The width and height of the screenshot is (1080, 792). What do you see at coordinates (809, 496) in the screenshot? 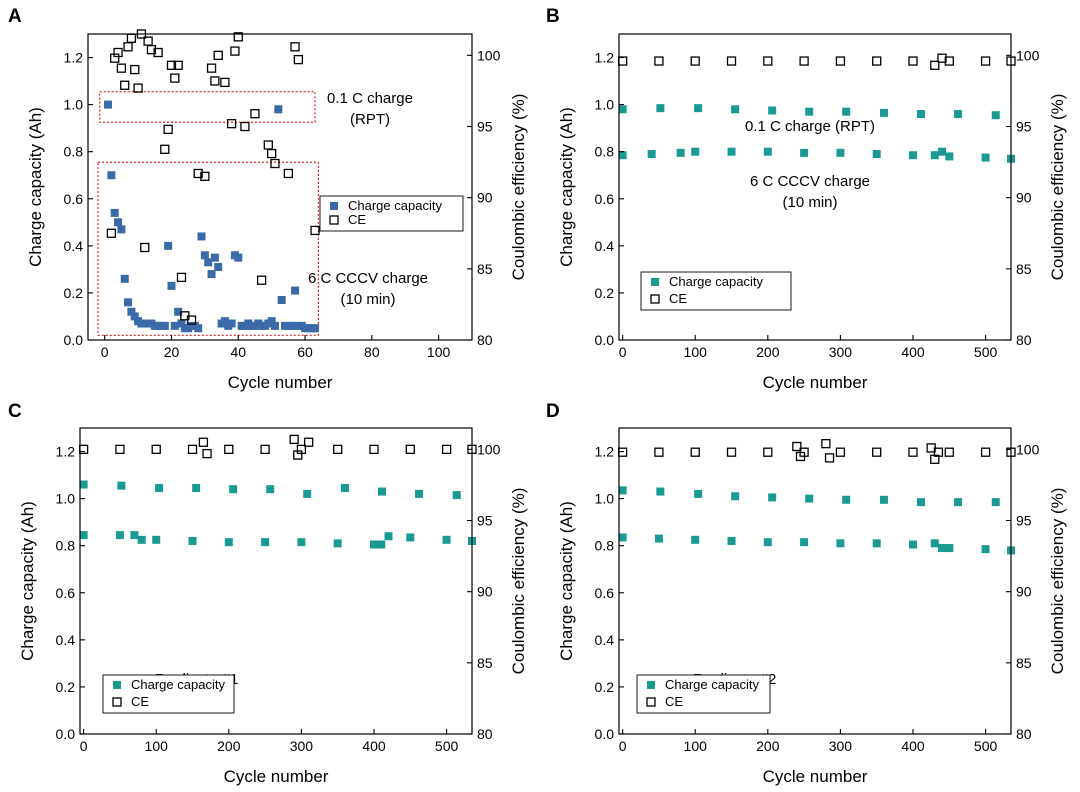
I see `series-charge-capacity-rpt-` at bounding box center [809, 496].